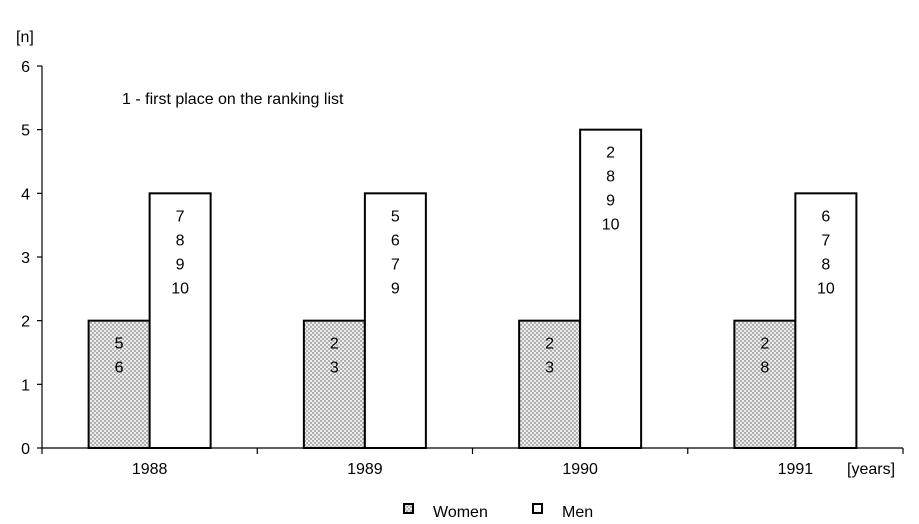  Describe the element at coordinates (580, 469) in the screenshot. I see `x-tick-label: 1990` at that location.